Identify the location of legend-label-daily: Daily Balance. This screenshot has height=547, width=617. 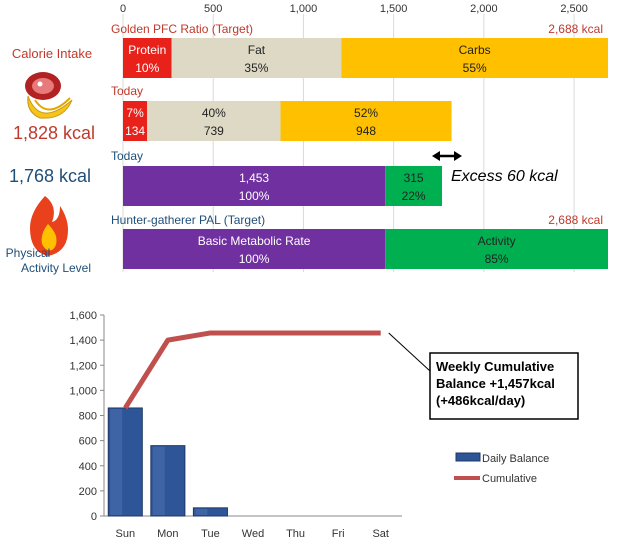
(515, 459).